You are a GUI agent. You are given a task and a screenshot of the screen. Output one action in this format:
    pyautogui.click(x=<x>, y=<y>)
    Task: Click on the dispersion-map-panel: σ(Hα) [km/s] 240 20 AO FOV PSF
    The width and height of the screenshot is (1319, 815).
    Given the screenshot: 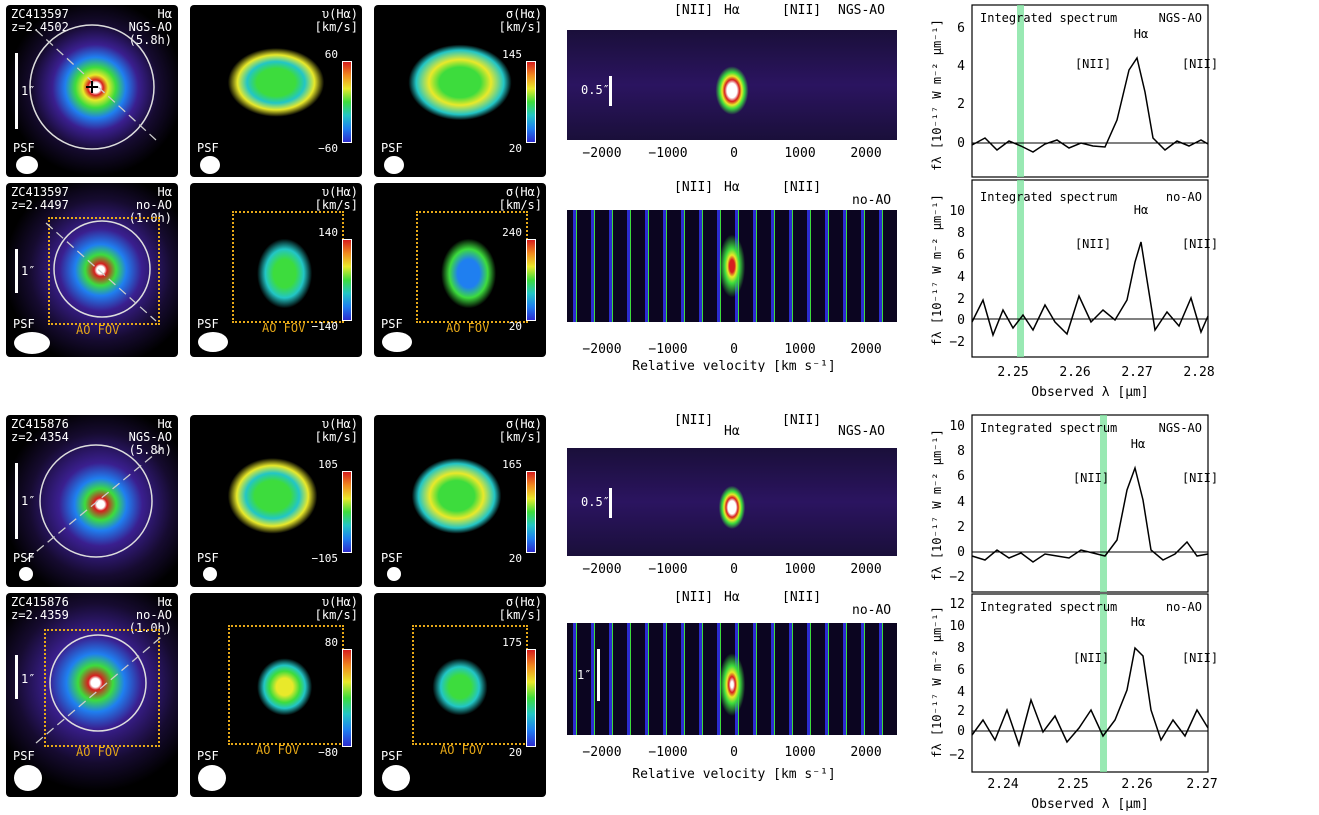 What is the action you would take?
    pyautogui.click(x=460, y=270)
    